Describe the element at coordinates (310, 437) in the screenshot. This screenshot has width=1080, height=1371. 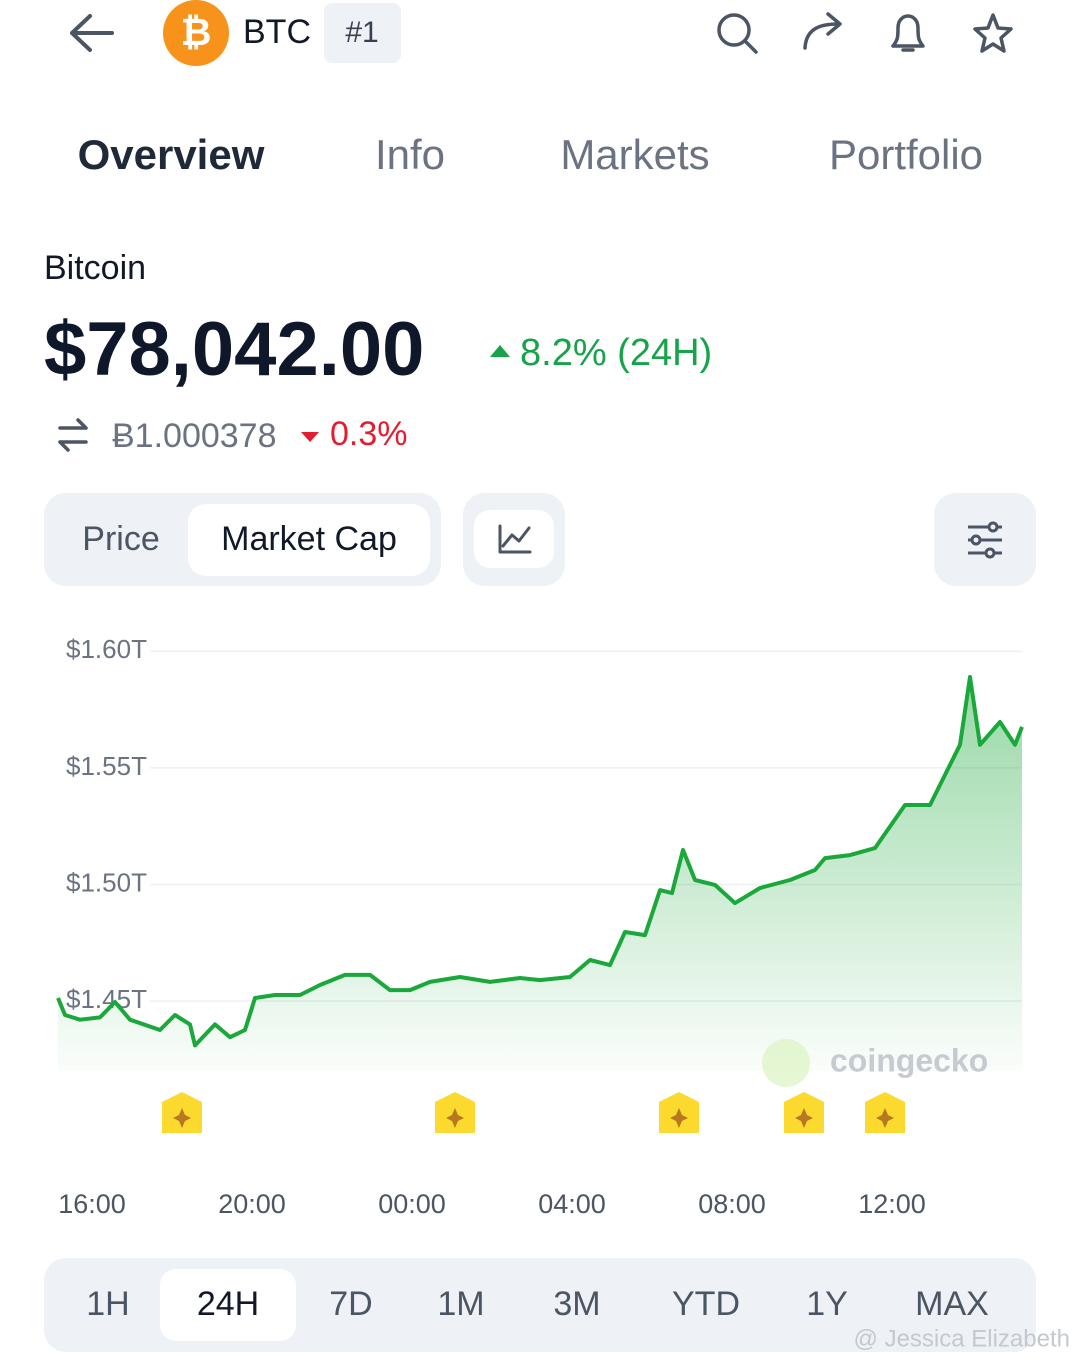
I see `down-arrow` at that location.